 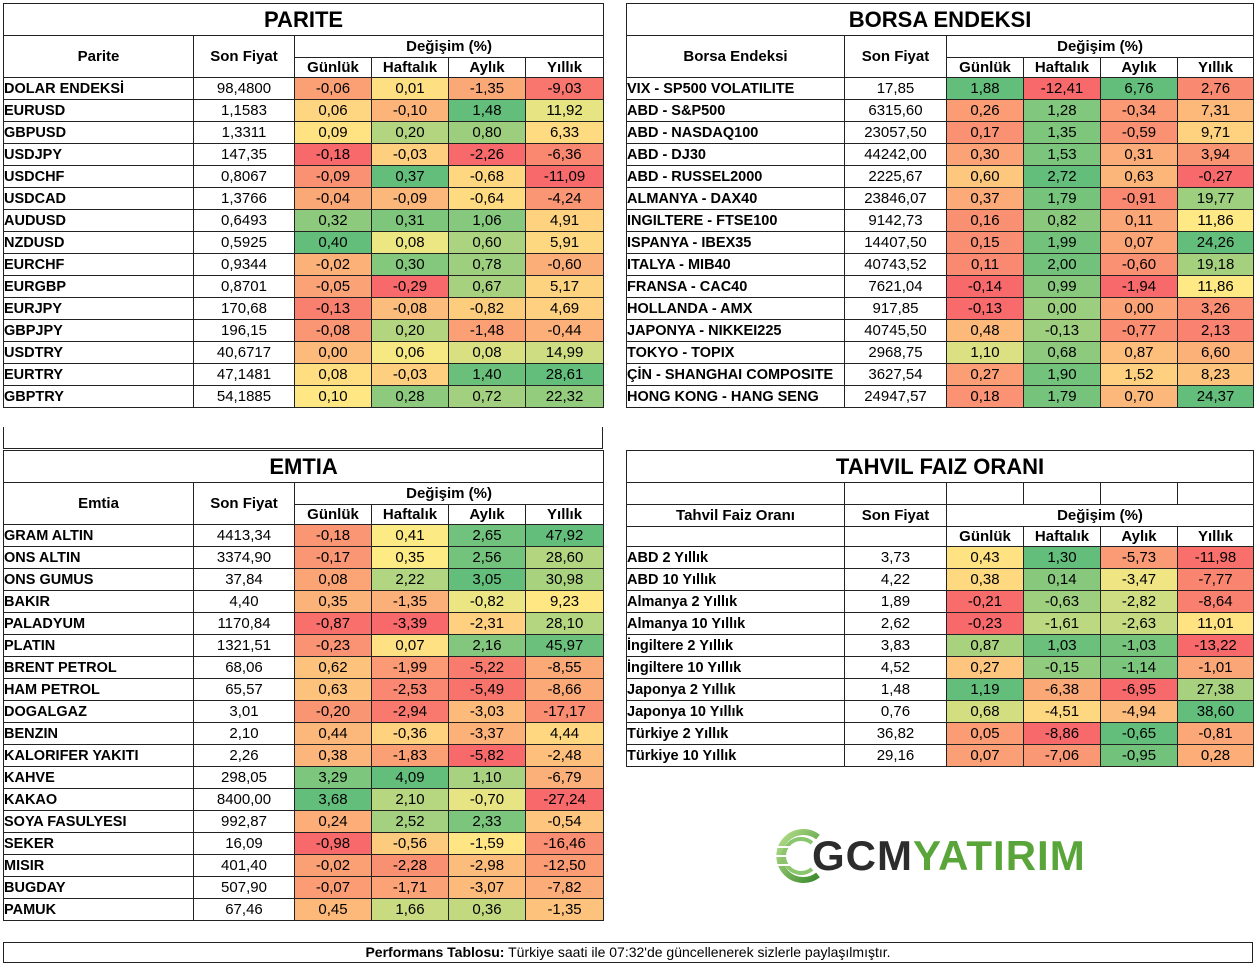 I want to click on row-yearly: 2,76, so click(x=1215, y=88).